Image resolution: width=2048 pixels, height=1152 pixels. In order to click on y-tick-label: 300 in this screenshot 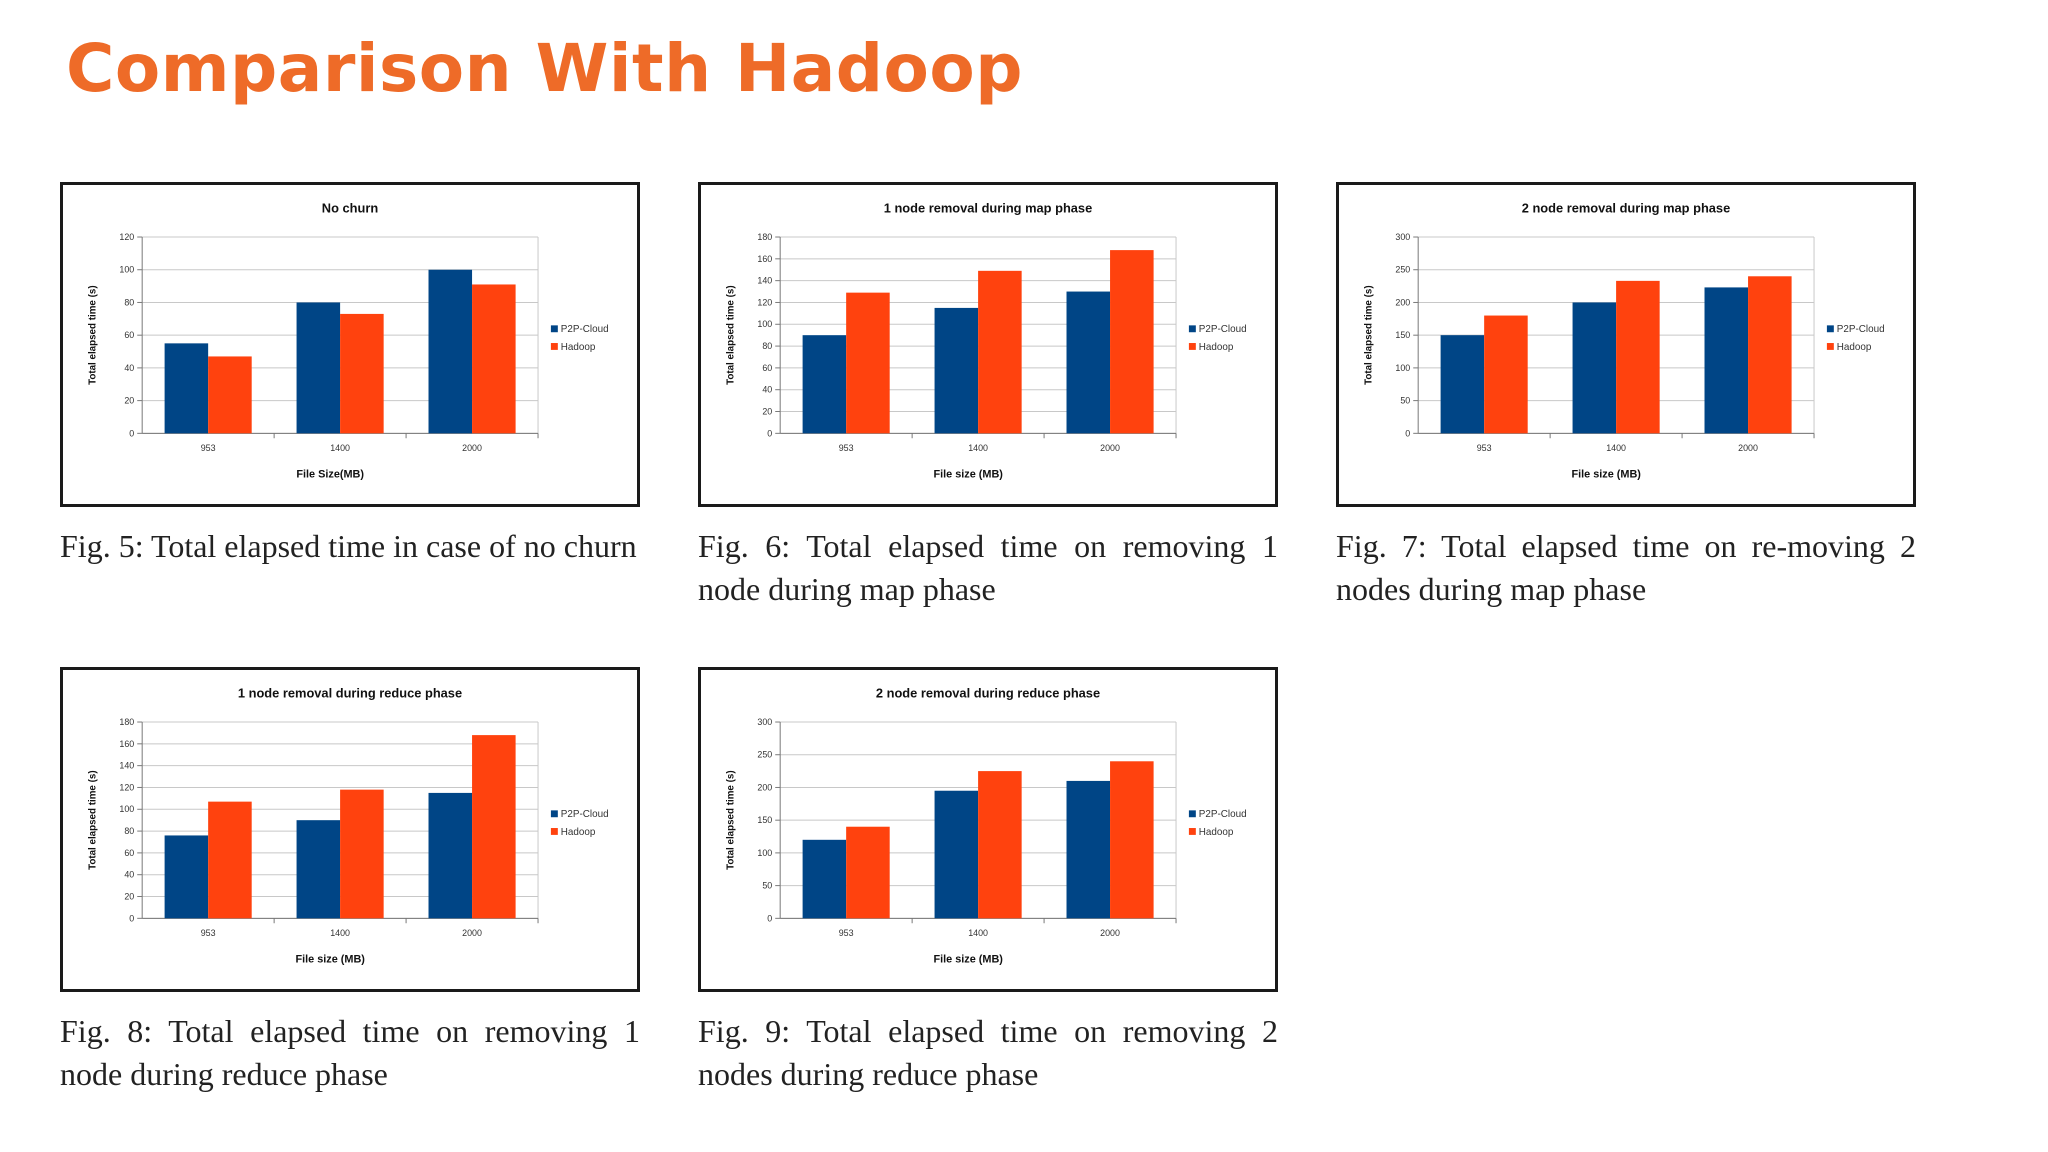, I will do `click(1402, 237)`.